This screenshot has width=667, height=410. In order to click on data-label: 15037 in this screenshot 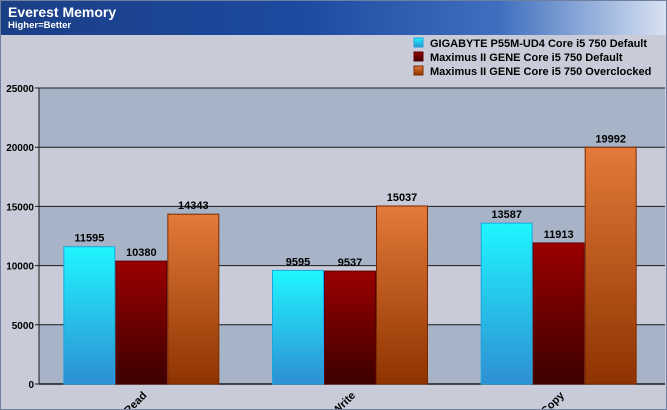, I will do `click(402, 198)`.